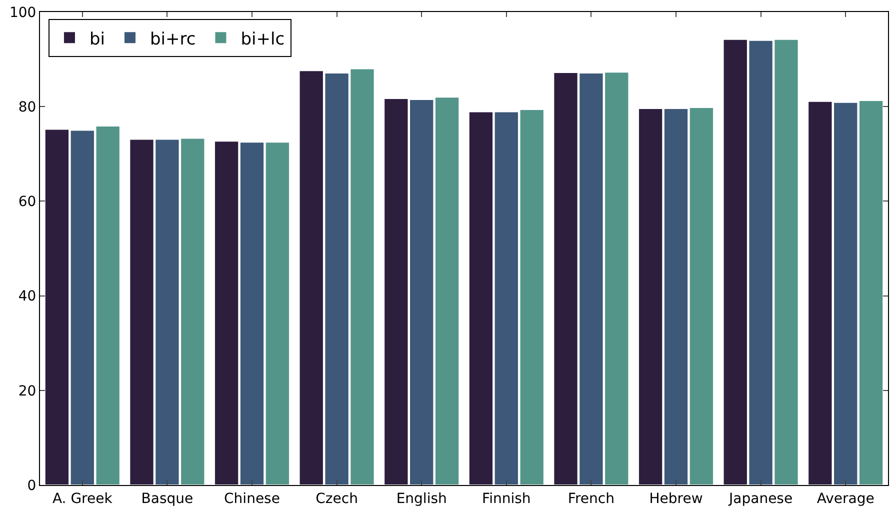  Describe the element at coordinates (31, 486) in the screenshot. I see `y-tick-label: 0` at that location.